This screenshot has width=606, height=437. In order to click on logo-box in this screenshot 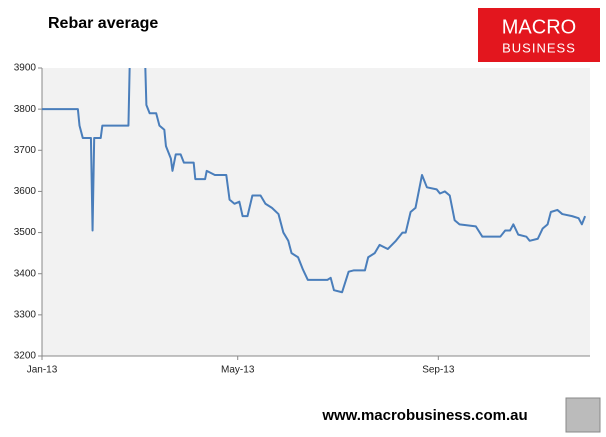, I will do `click(539, 35)`.